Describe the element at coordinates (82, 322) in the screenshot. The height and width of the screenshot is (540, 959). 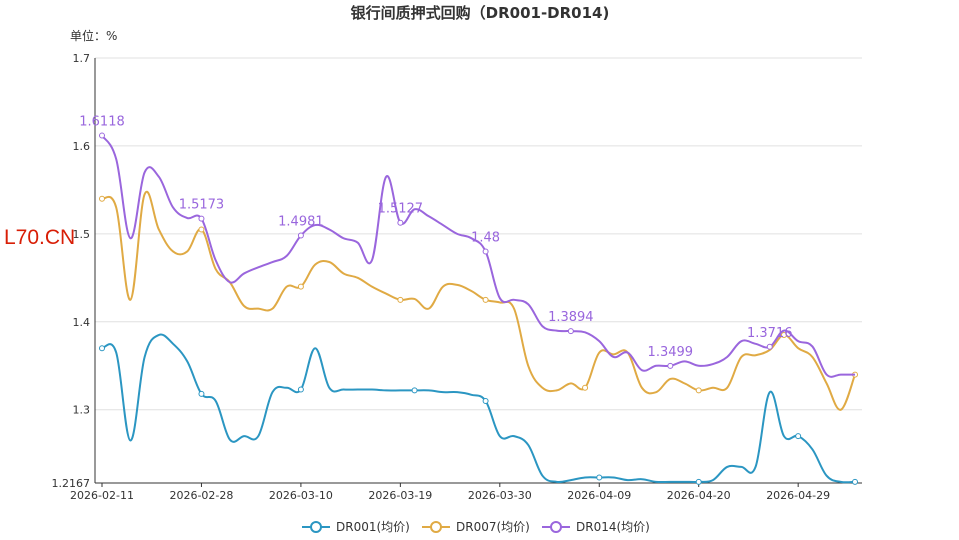
I see `y-tick-label: 1.4` at that location.